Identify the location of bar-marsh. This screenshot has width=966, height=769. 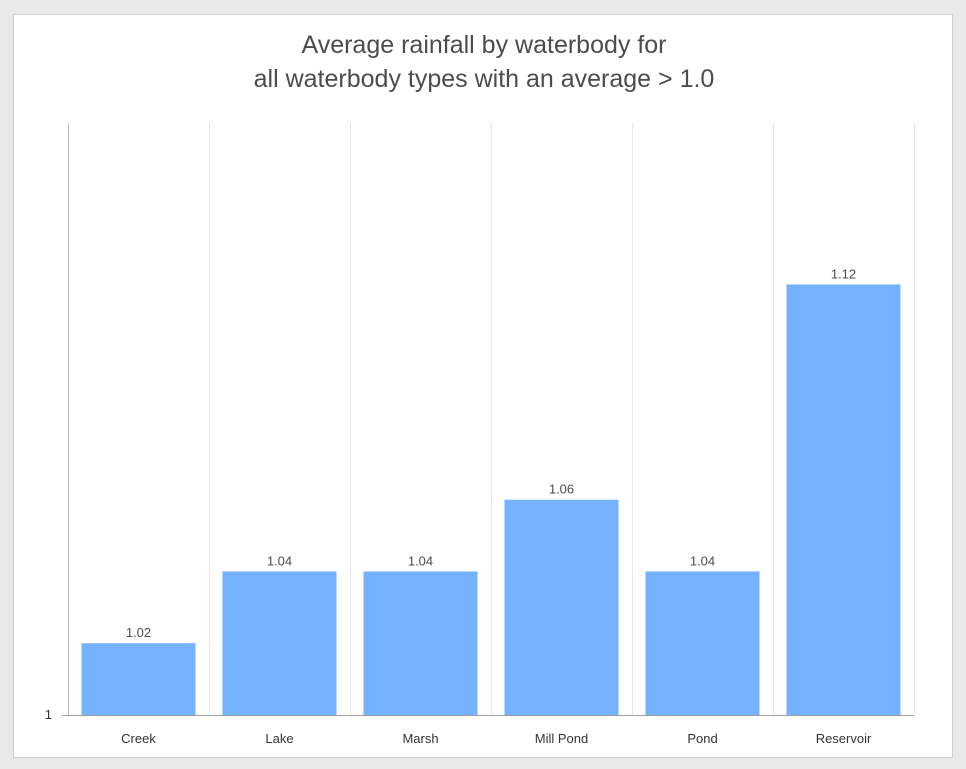
(420, 643).